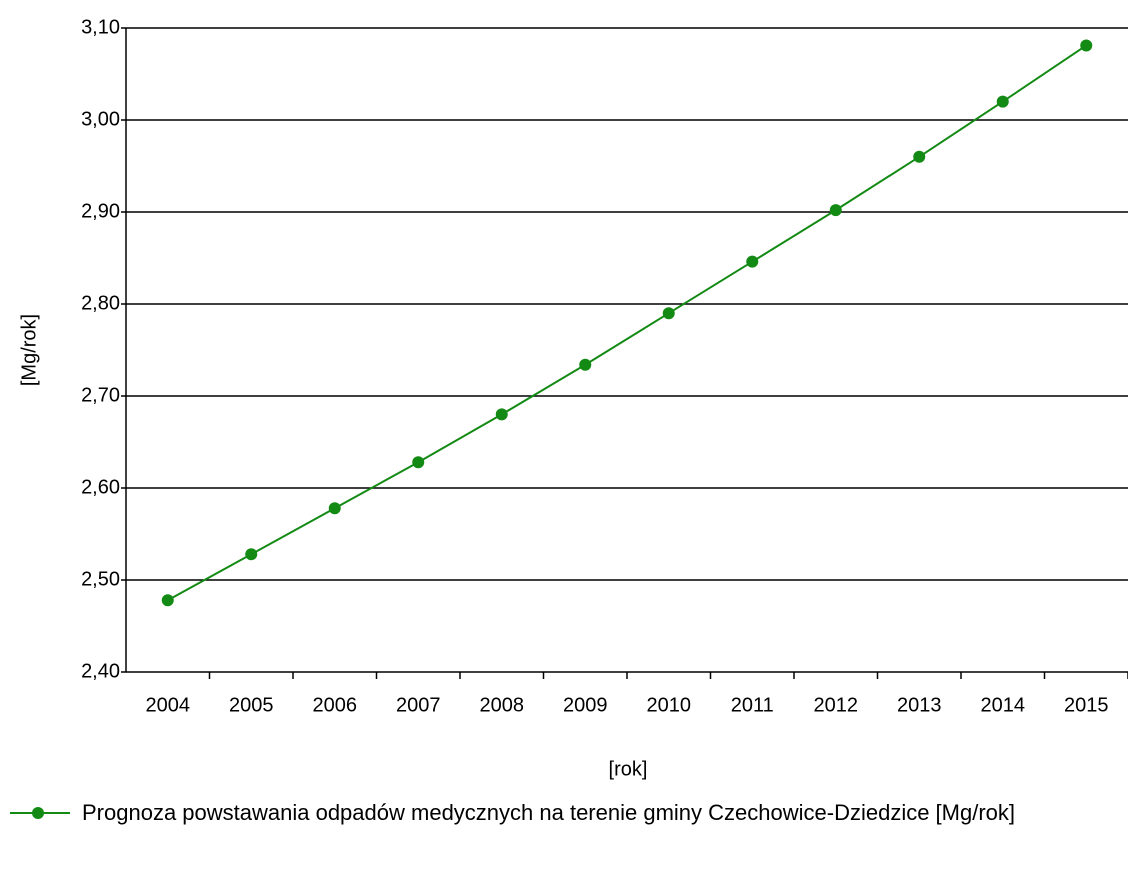  I want to click on x-tick-label: 2014, so click(1003, 705).